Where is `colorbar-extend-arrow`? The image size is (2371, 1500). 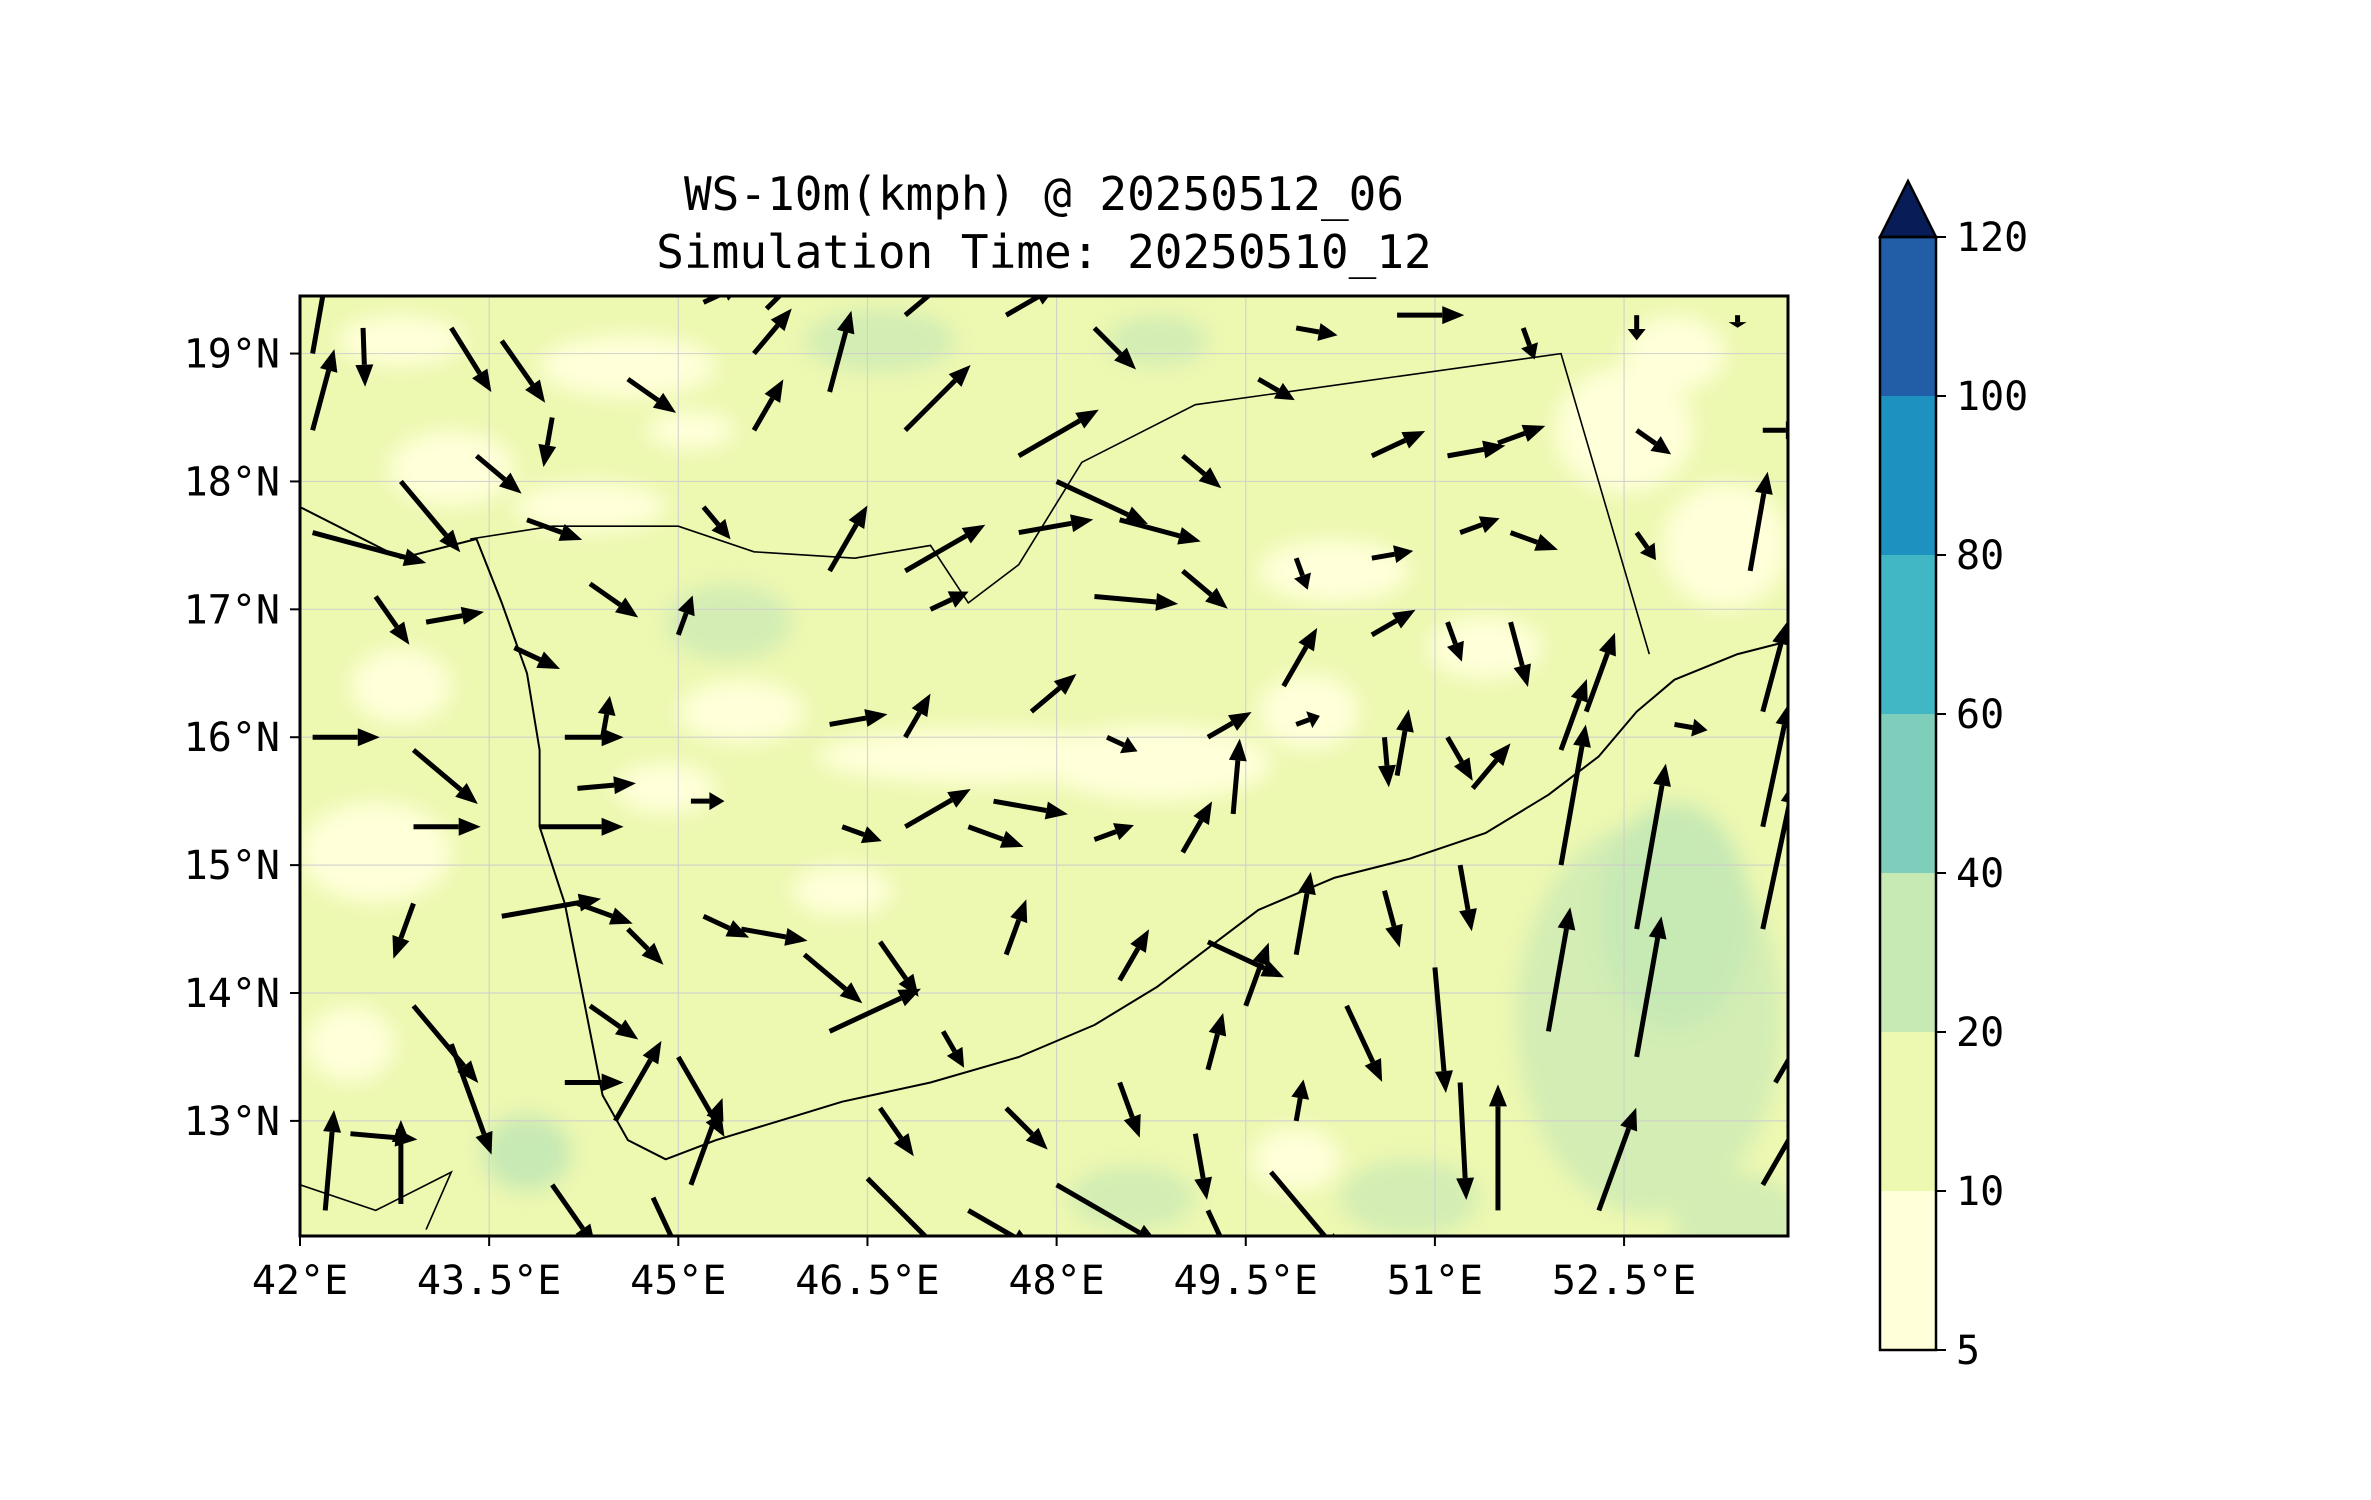
colorbar-extend-arrow is located at coordinates (1908, 208).